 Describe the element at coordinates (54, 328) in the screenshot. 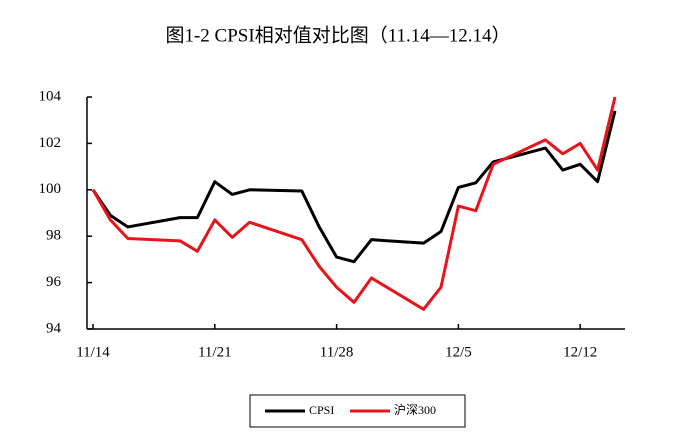

I see `y-tick-label: 94` at that location.